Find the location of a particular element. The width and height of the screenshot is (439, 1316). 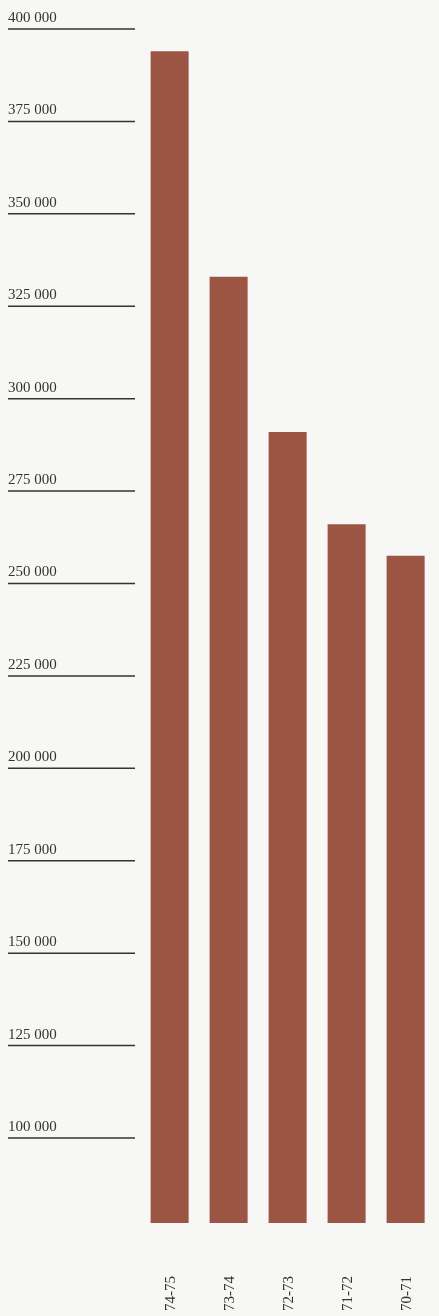

y-tick-label: 200 000 is located at coordinates (32, 756).